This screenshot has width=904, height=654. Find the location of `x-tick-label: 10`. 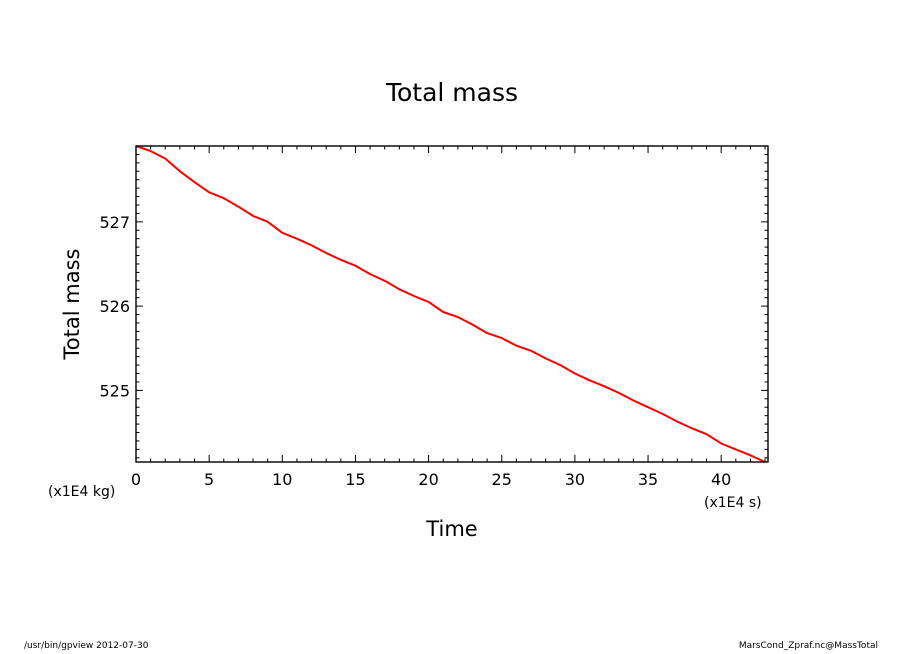

x-tick-label: 10 is located at coordinates (282, 479).